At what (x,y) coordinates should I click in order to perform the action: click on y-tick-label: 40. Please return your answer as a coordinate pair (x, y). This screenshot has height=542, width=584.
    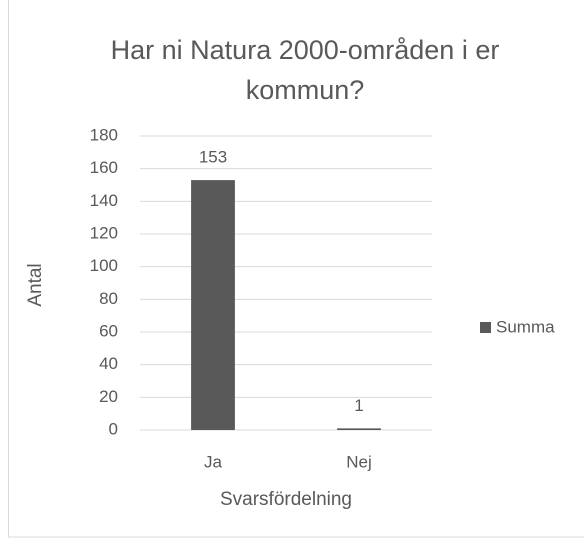
    Looking at the image, I should click on (108, 363).